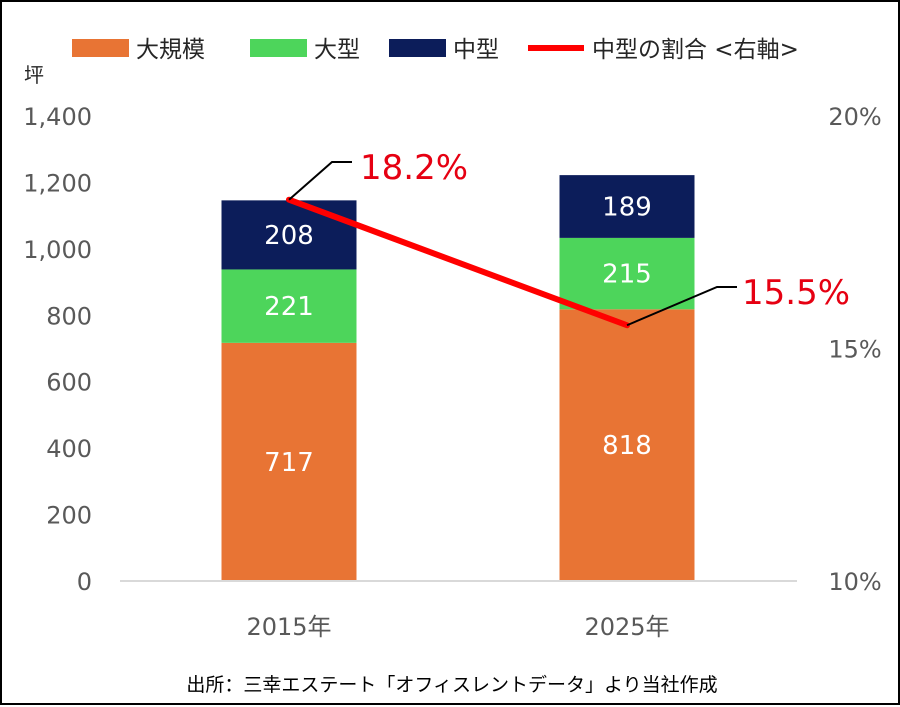  I want to click on y-tick-label: 1,000, so click(57, 250).